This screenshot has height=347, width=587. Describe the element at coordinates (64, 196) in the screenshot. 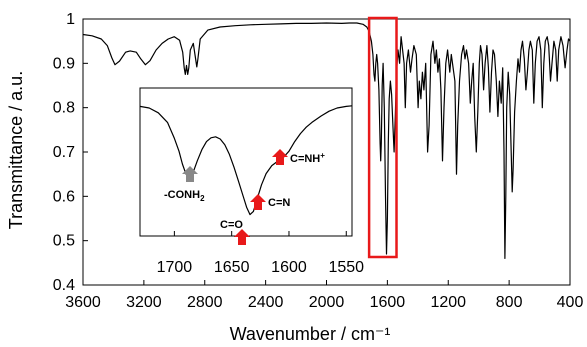

I see `y-tick-label: 0.6` at that location.